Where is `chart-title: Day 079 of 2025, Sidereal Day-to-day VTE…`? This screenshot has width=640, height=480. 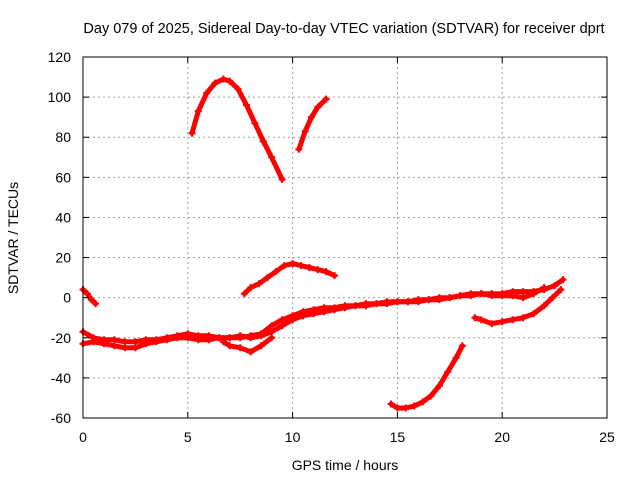
chart-title: Day 079 of 2025, Sidereal Day-to-day VTE… is located at coordinates (343, 29).